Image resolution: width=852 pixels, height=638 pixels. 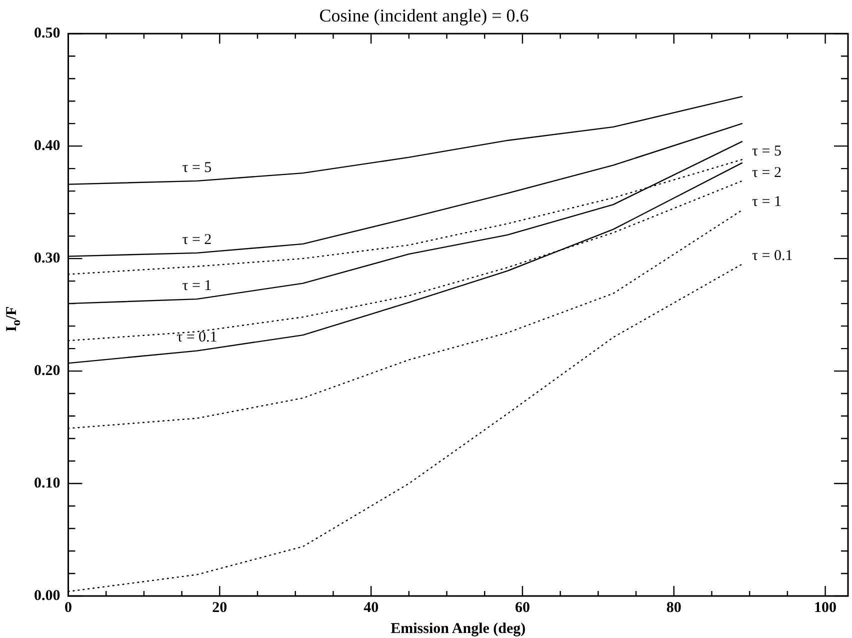 What do you see at coordinates (458, 628) in the screenshot?
I see `x-axis-title: Emission Angle (deg)` at bounding box center [458, 628].